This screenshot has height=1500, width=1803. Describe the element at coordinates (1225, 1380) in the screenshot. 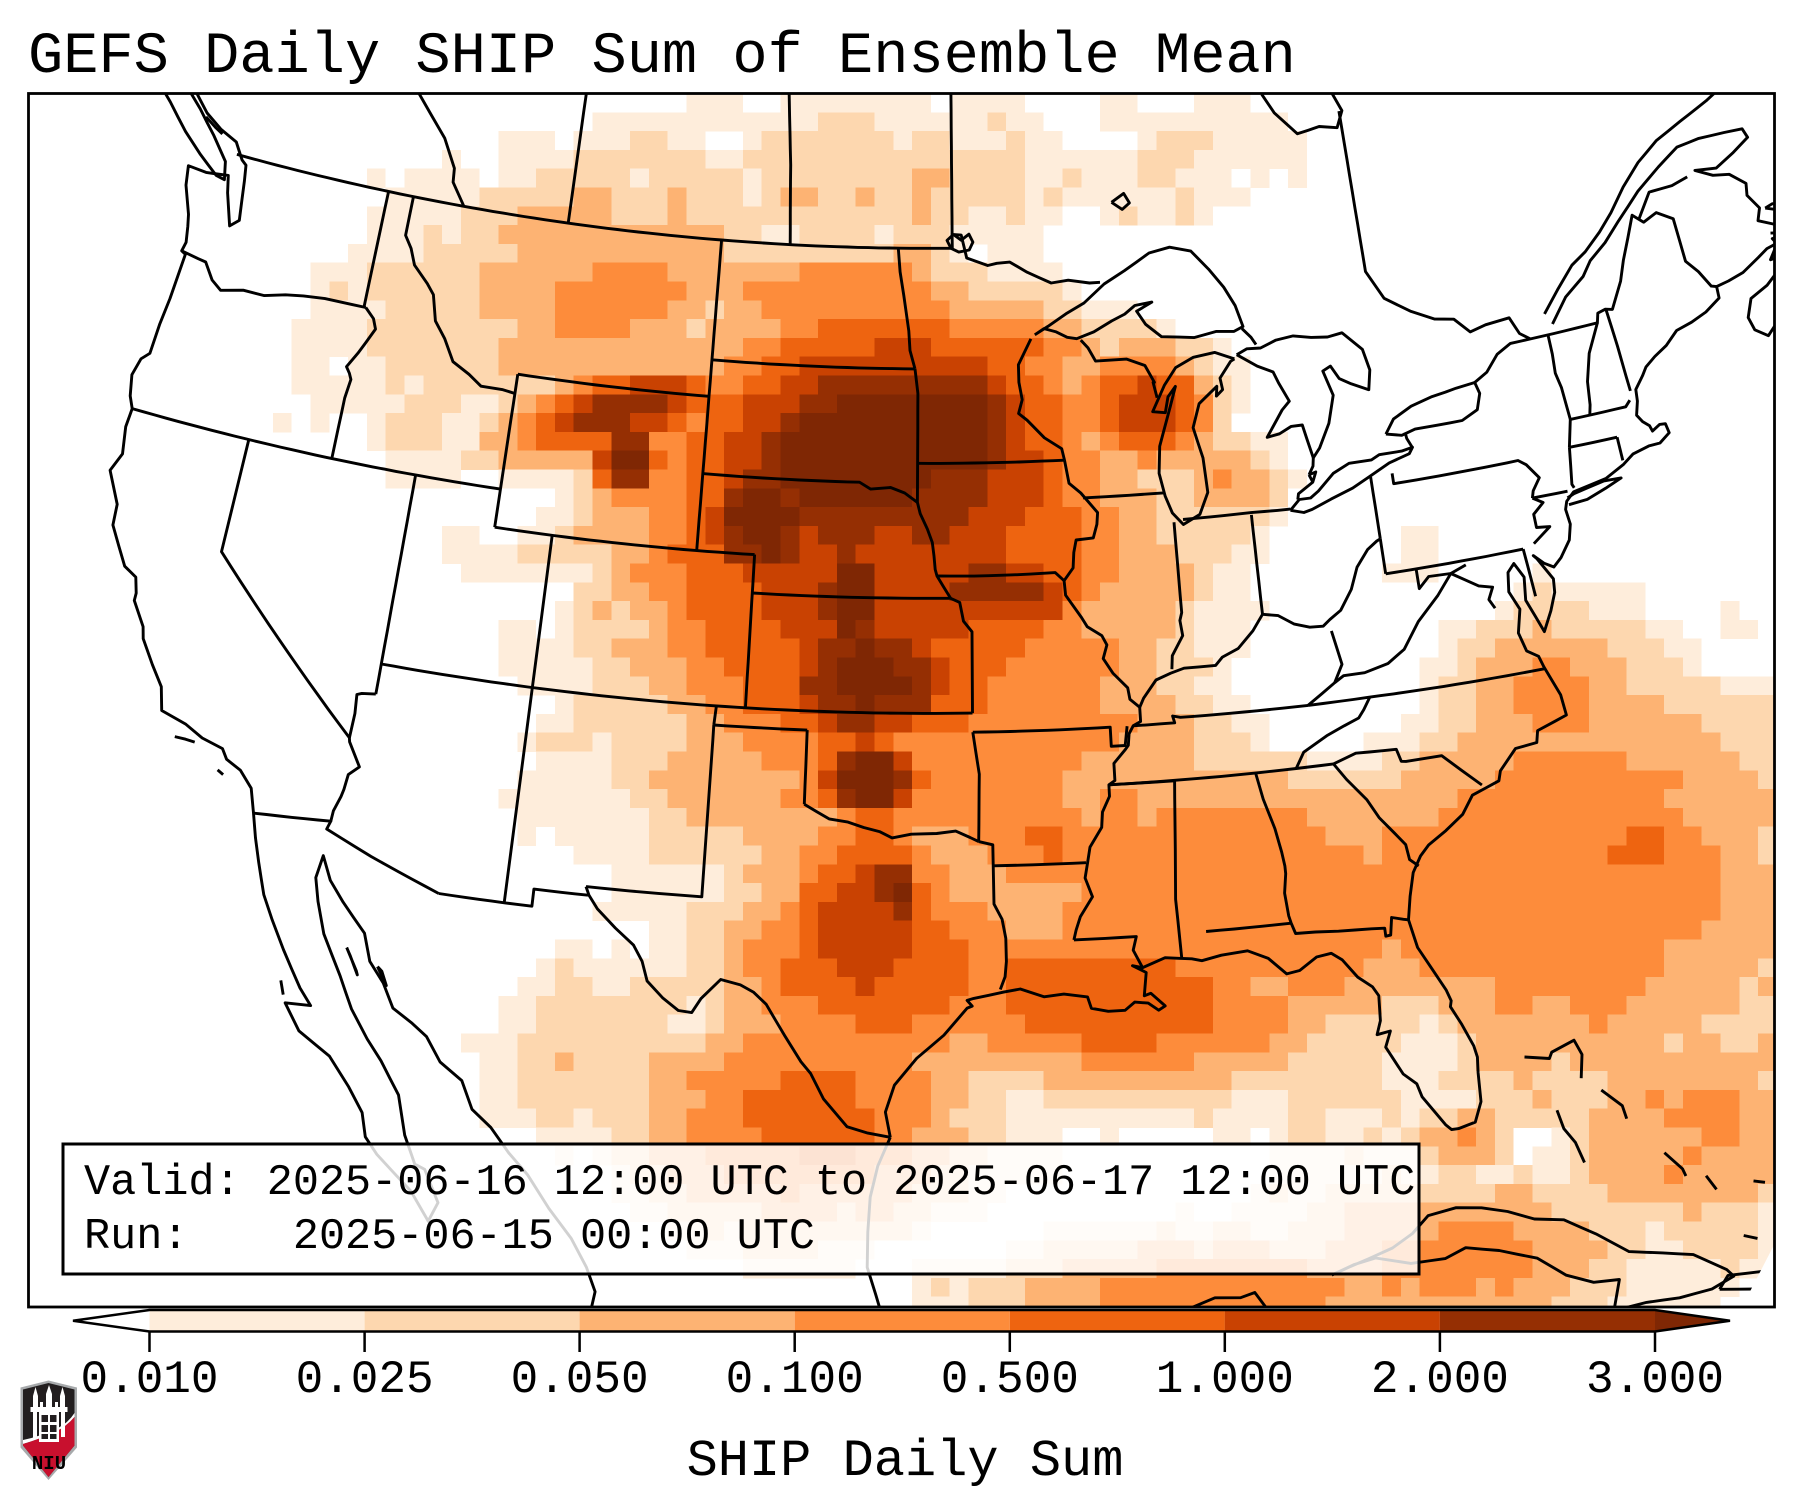

I see `svg-text: 1.000` at that location.